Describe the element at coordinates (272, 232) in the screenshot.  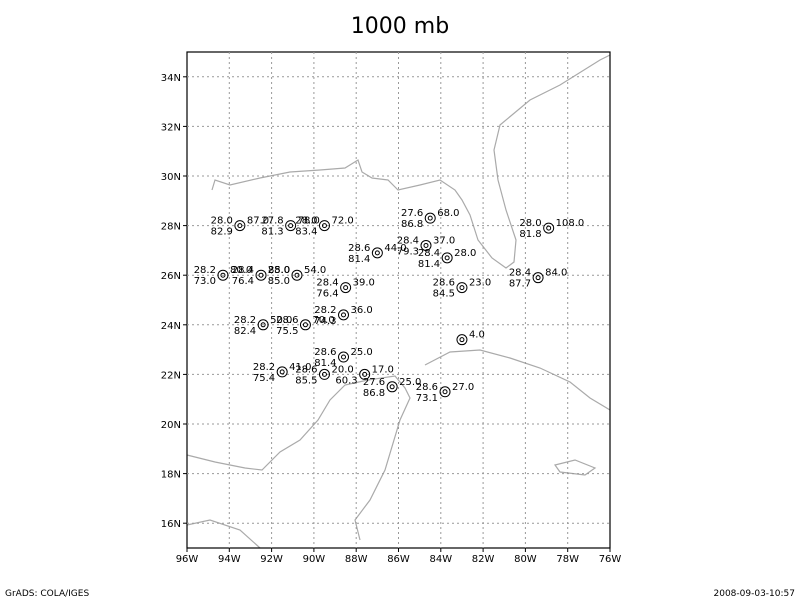
I see `station-humidity: 81.3` at that location.